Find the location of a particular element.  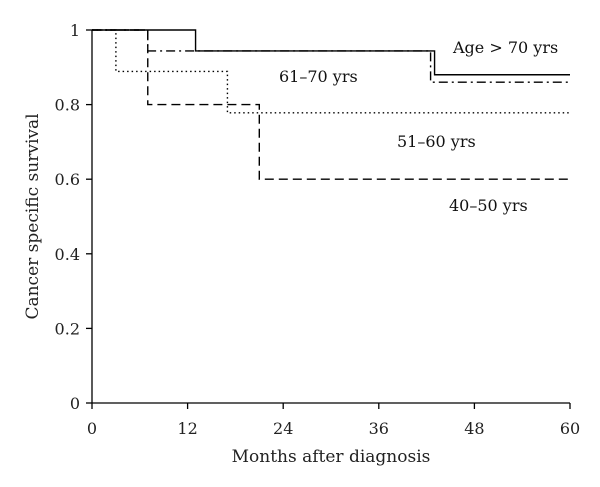

y-tick-label: 0 is located at coordinates (75, 403).